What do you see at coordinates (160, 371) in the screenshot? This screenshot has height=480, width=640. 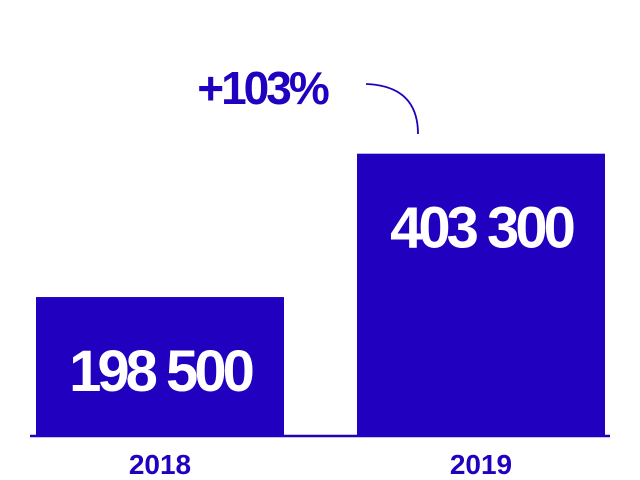 I see `bar-value-label-2018: 198 500` at bounding box center [160, 371].